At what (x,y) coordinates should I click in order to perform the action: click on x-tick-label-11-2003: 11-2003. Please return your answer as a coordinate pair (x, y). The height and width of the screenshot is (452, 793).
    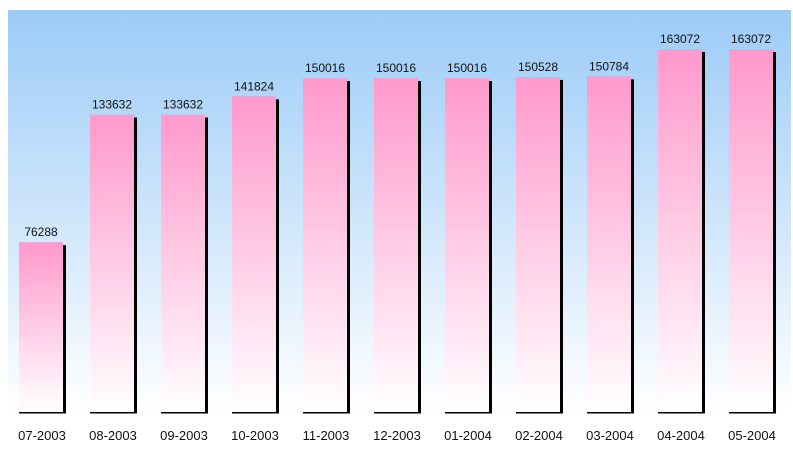
    Looking at the image, I should click on (326, 435).